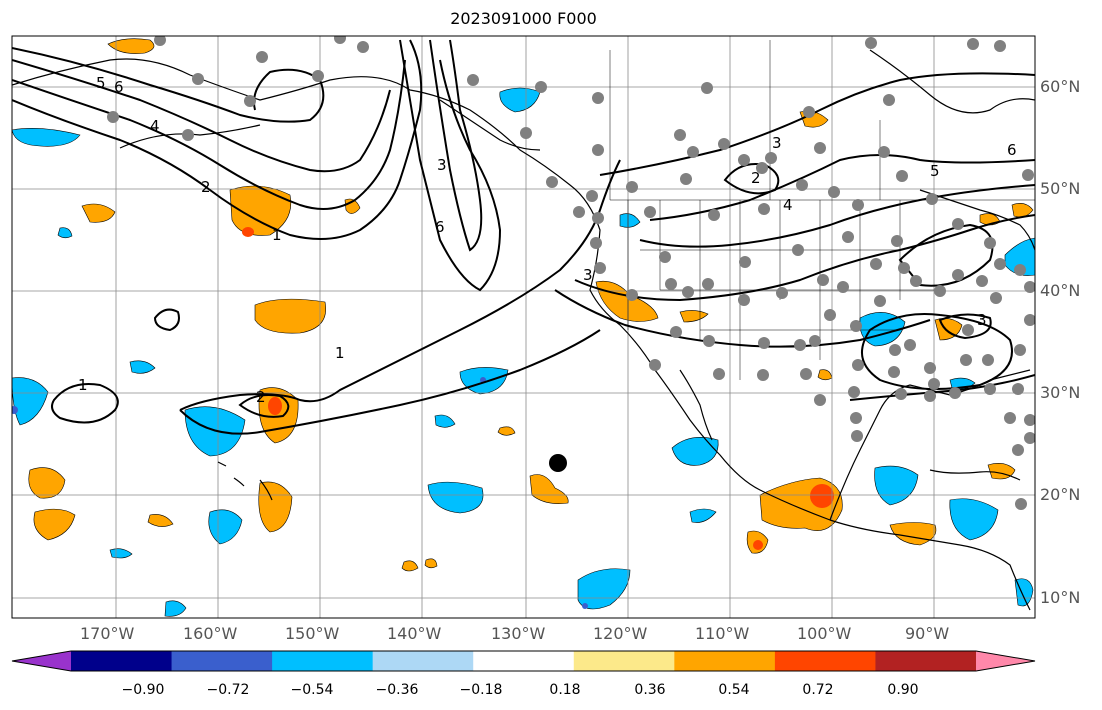 The height and width of the screenshot is (710, 1102). I want to click on lat-label: 20°N, so click(1060, 494).